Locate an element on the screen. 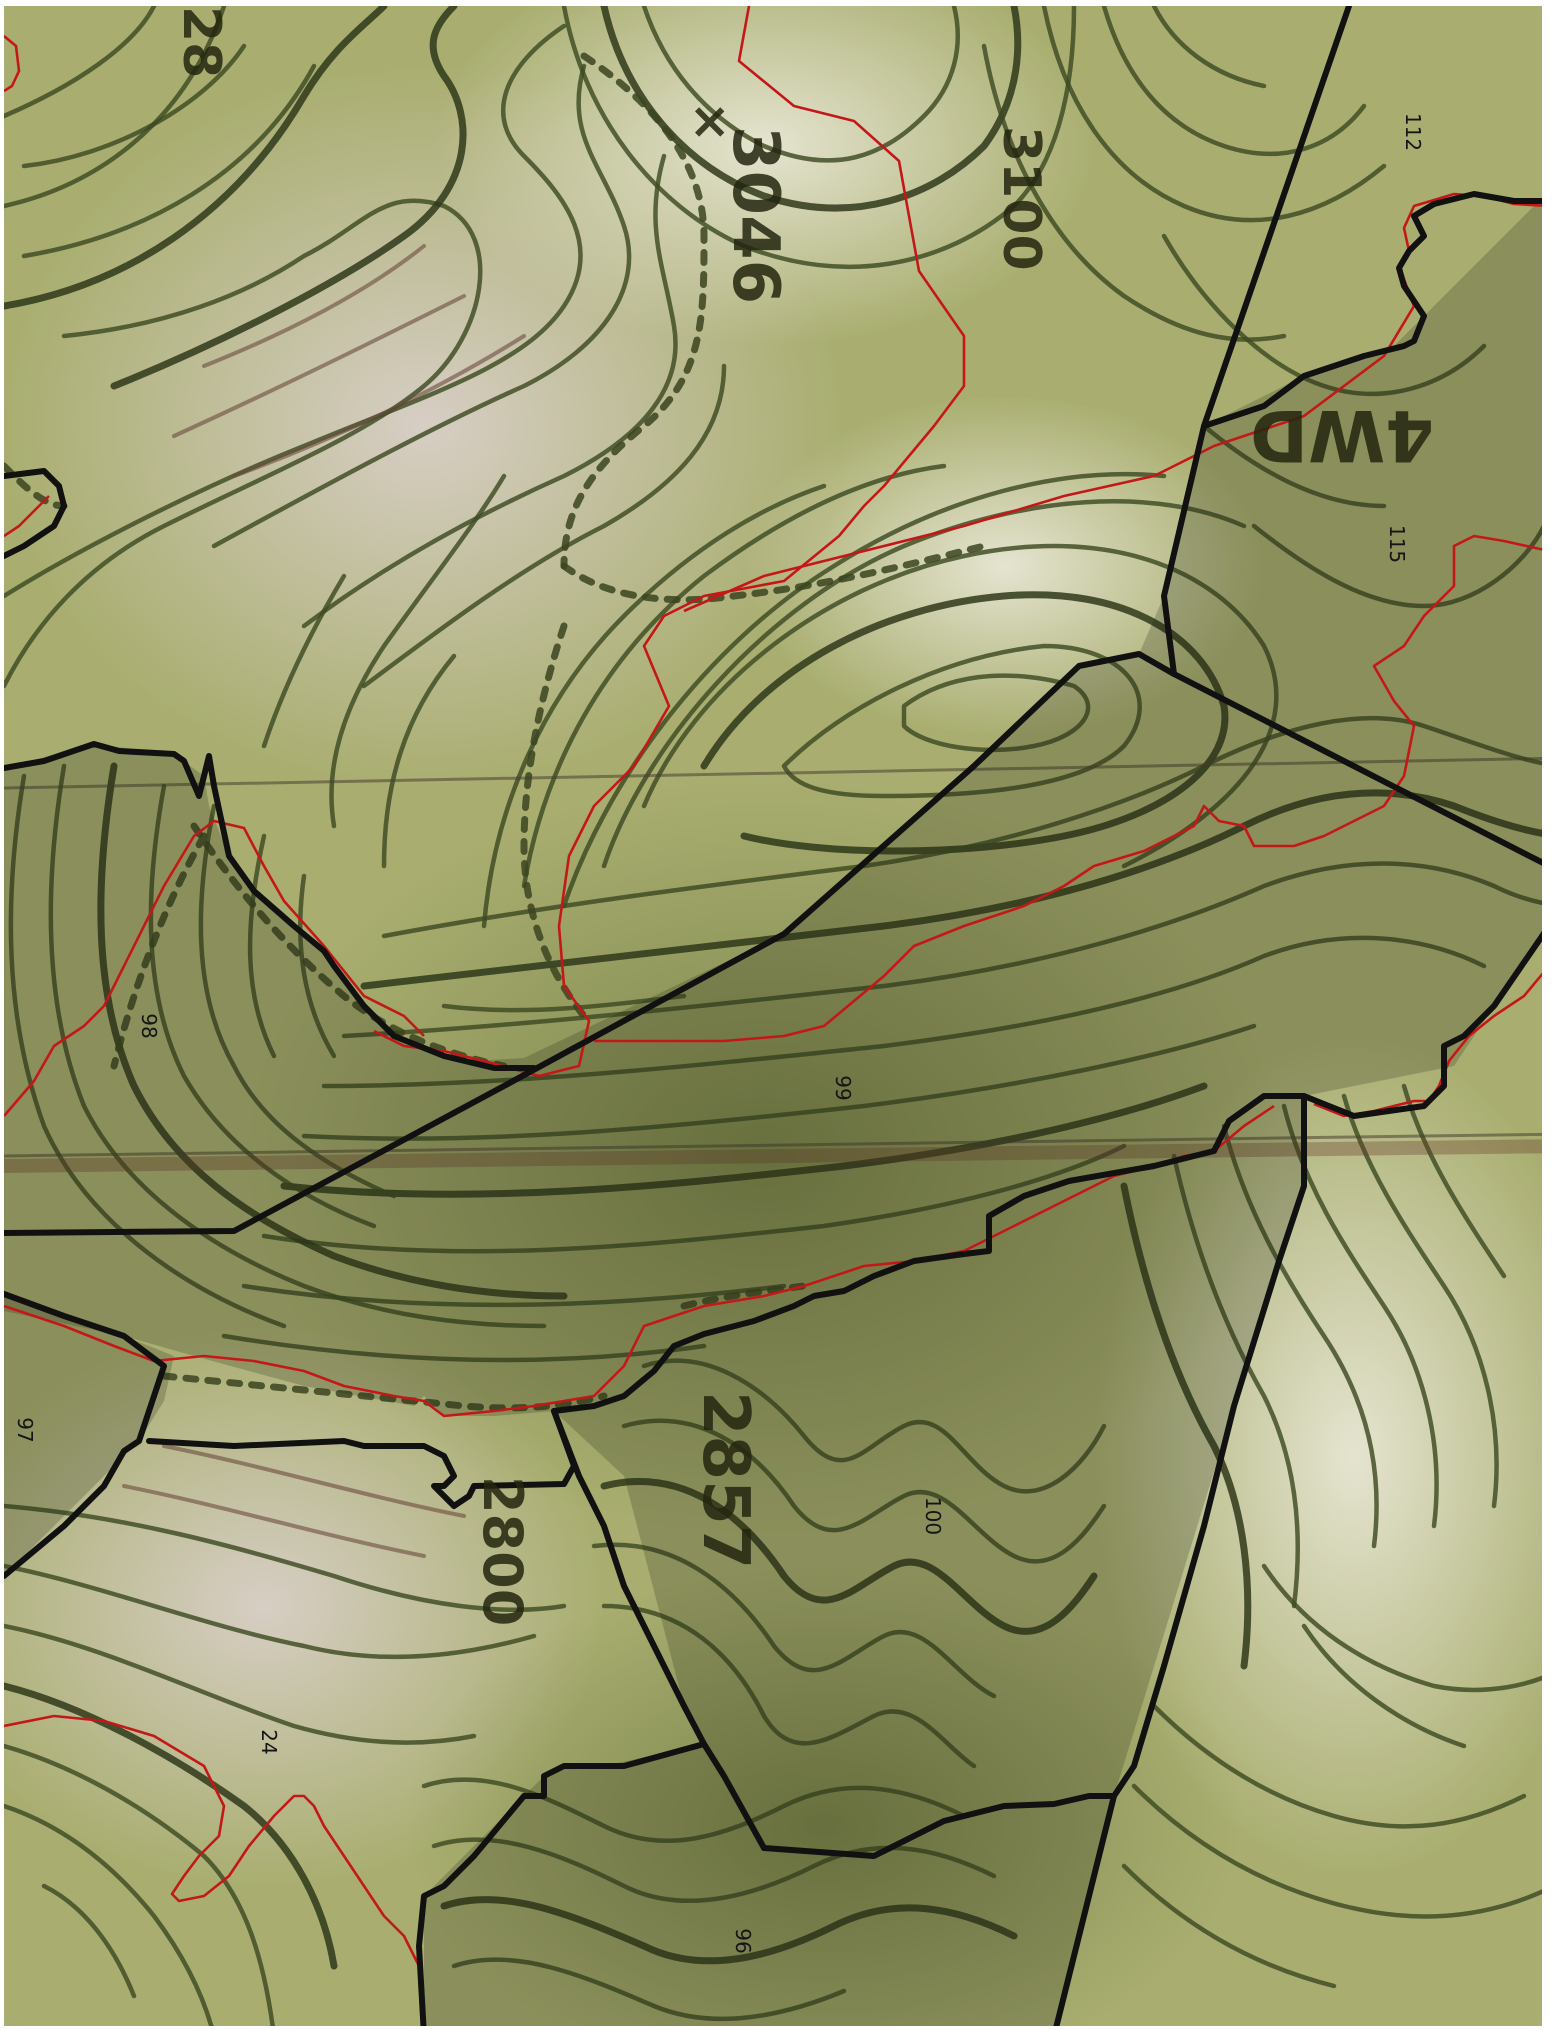  parcel-97-area is located at coordinates (89, 1435).